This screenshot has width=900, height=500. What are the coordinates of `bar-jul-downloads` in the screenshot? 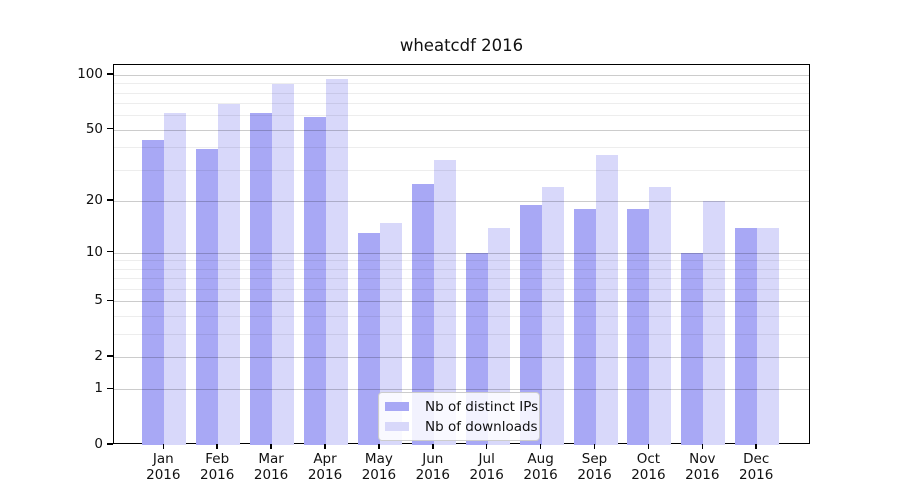 It's located at (498, 336).